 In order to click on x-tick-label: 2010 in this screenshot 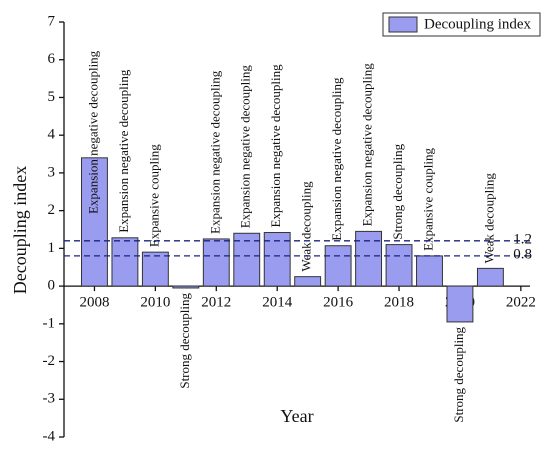, I will do `click(155, 303)`.